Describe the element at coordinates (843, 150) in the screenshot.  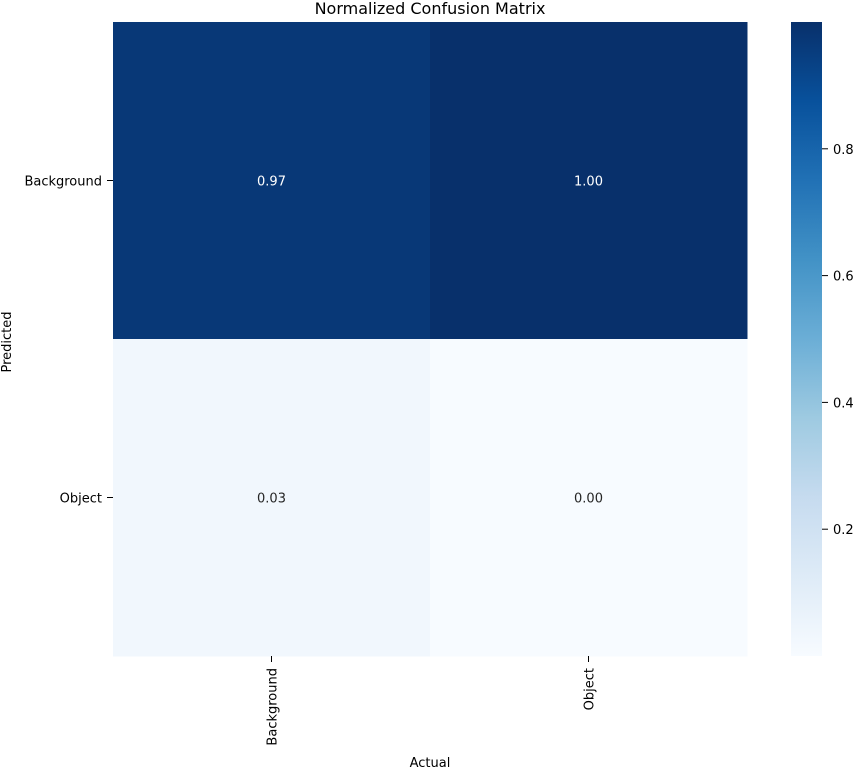
I see `colorbar-tick-label: 0.8` at that location.